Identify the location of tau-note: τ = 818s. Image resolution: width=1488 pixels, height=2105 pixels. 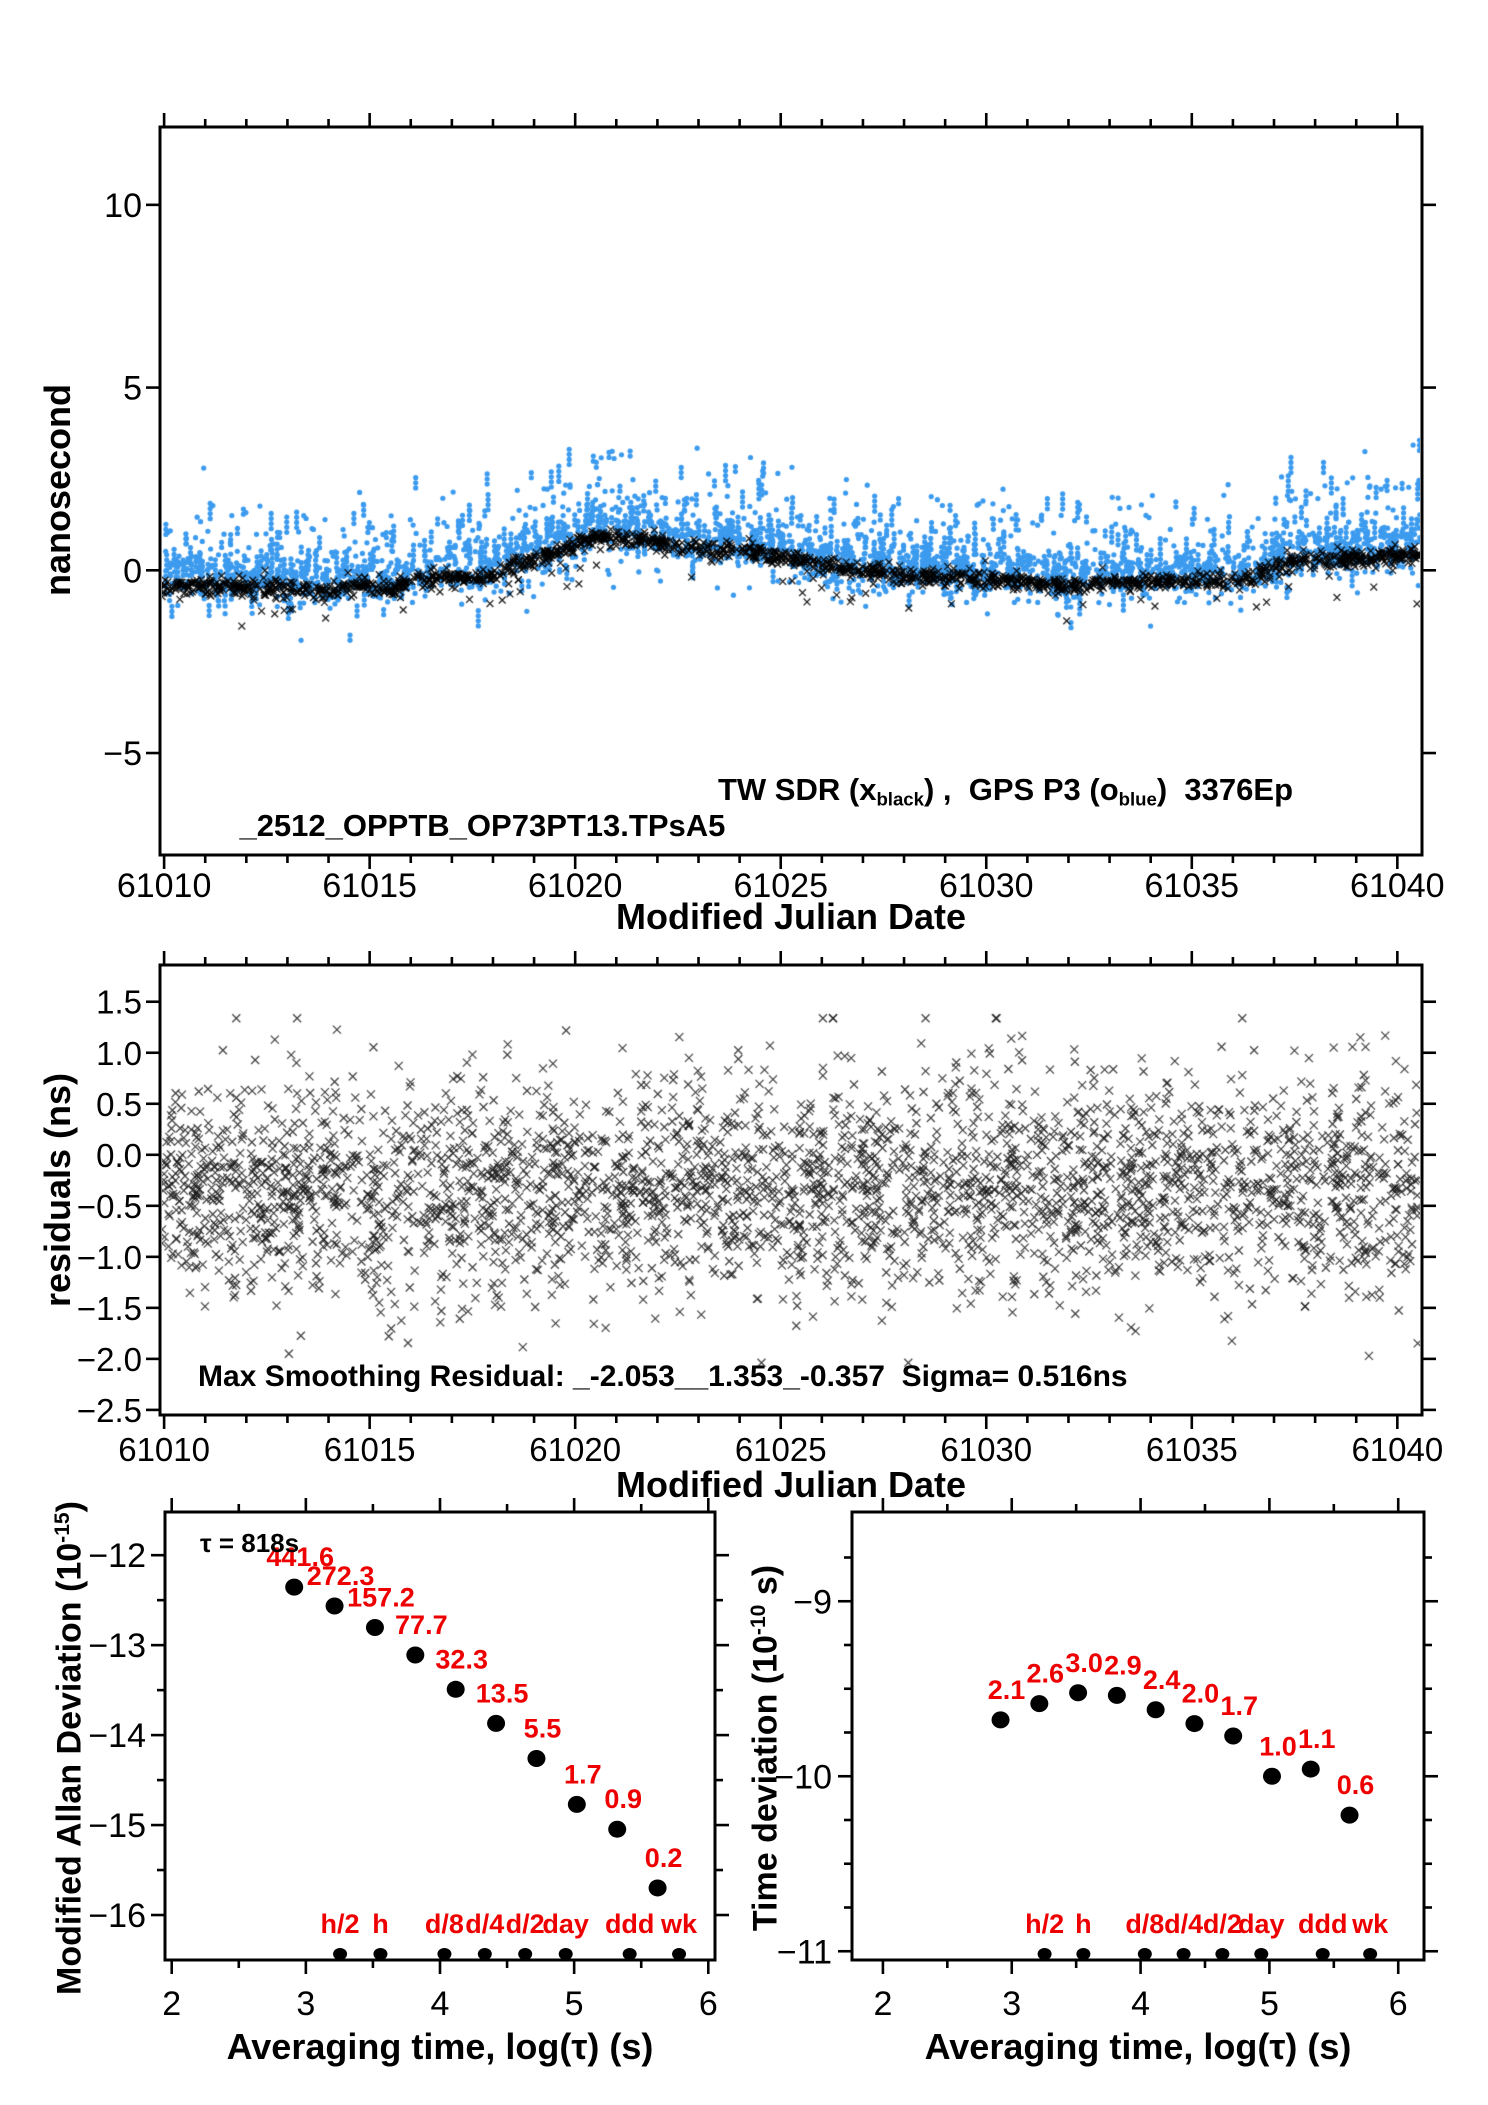
(250, 1543).